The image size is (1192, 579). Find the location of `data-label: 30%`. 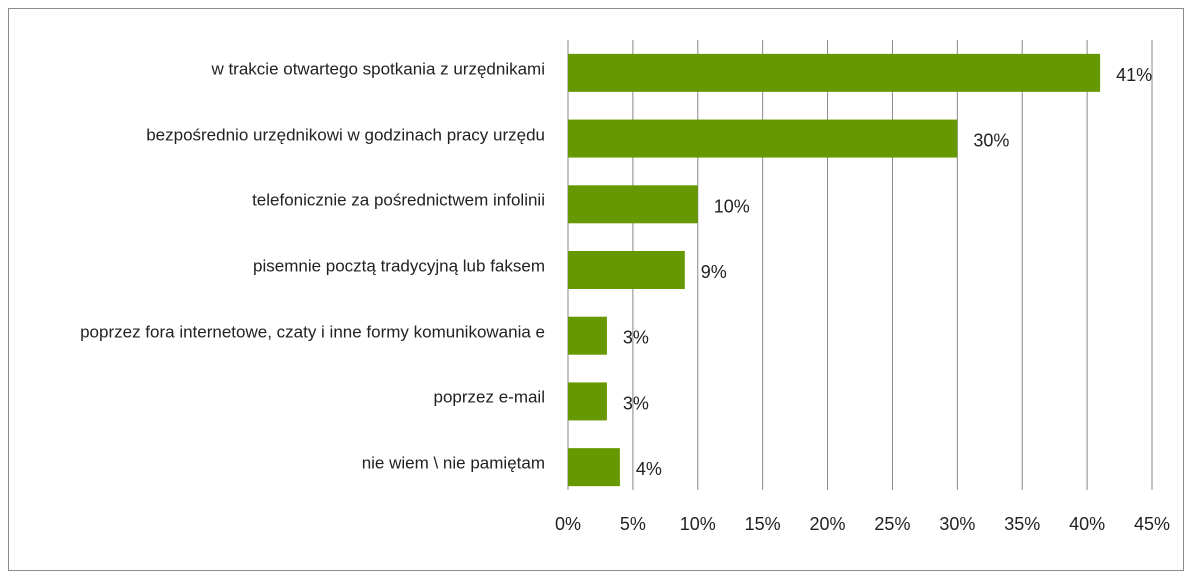

data-label: 30% is located at coordinates (991, 141).